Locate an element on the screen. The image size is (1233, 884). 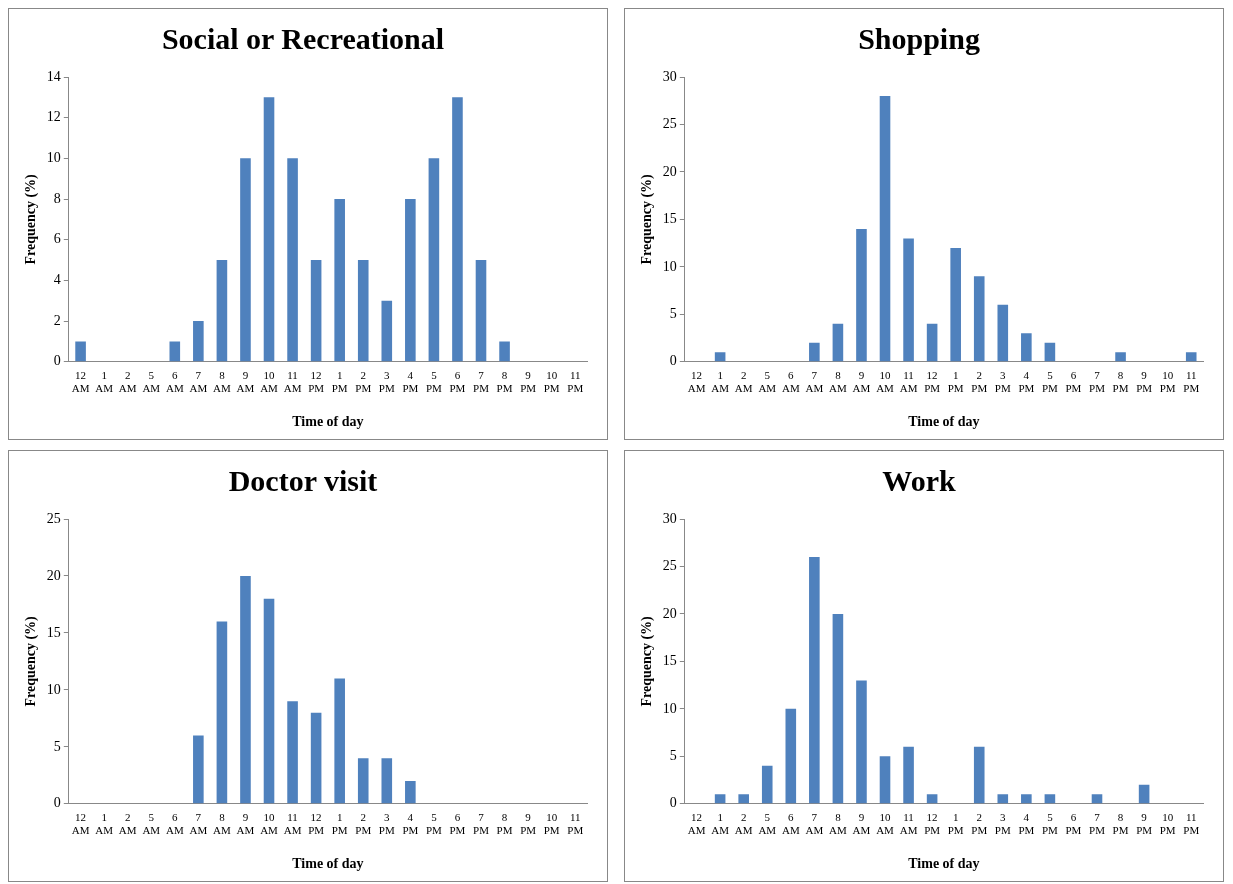
y-tick-label: 10 is located at coordinates (53, 689).